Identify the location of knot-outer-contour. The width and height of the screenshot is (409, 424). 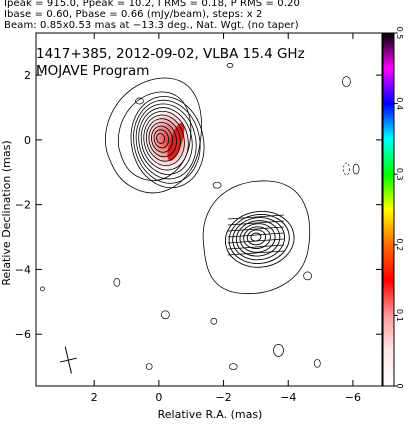
(256, 237).